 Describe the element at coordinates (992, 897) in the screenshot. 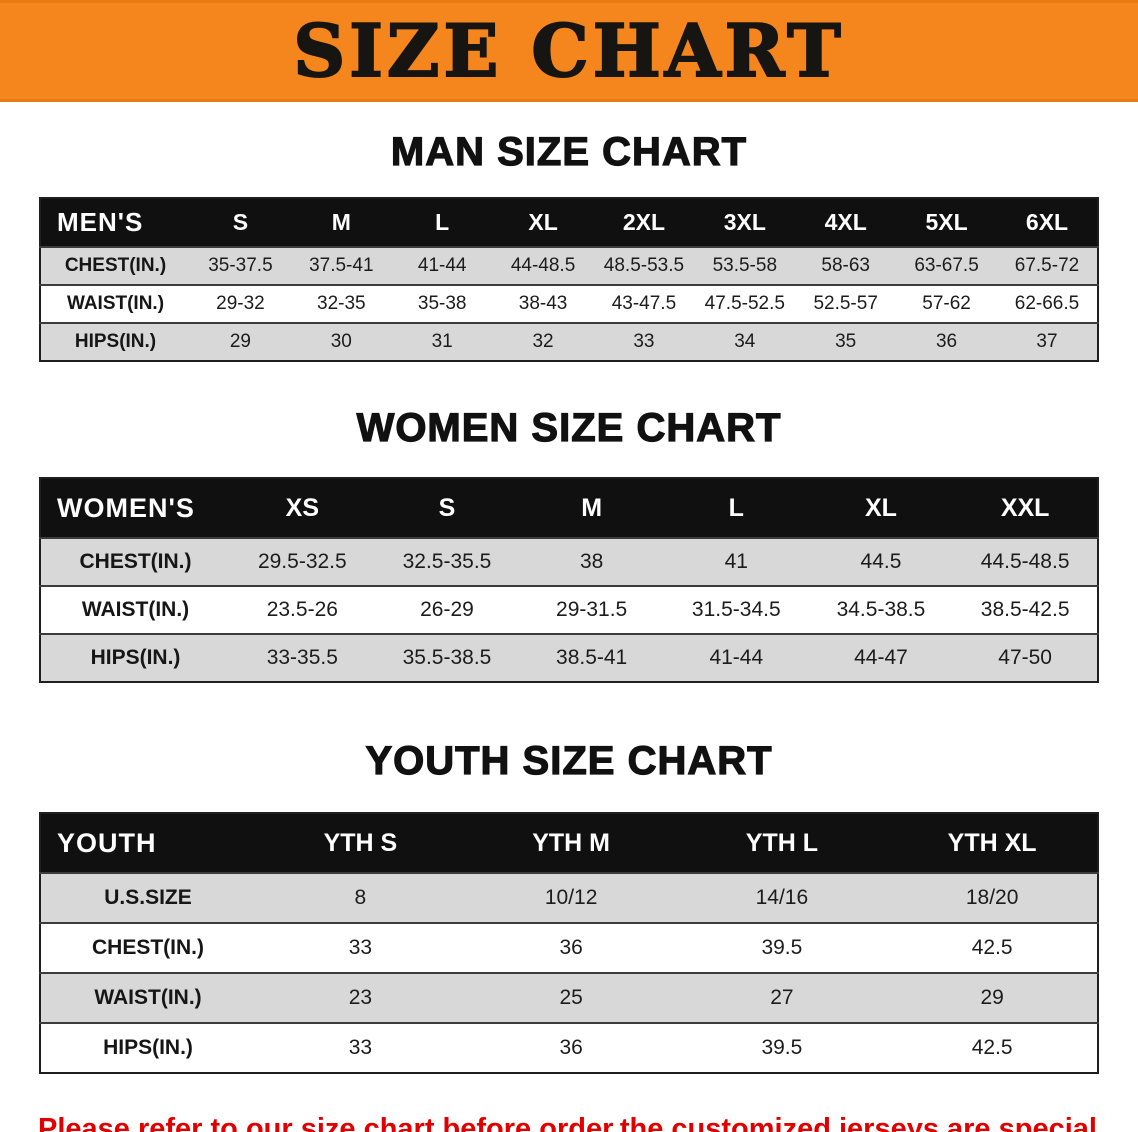

I see `size-cell: 18/20` at that location.